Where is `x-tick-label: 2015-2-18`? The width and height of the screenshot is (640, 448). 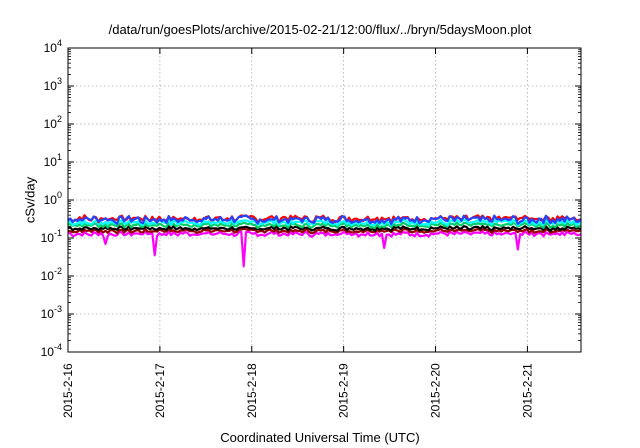
x-tick-label: 2015-2-18 is located at coordinates (252, 390).